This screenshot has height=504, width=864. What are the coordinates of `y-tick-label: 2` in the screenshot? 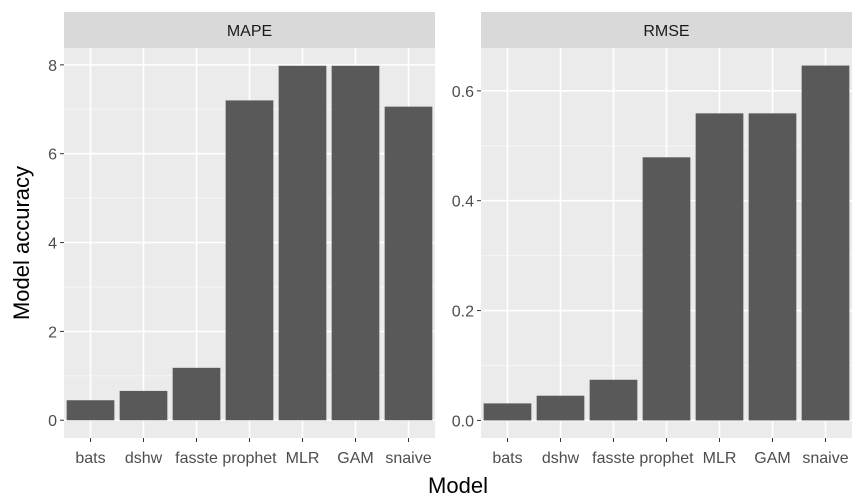 It's located at (52, 332).